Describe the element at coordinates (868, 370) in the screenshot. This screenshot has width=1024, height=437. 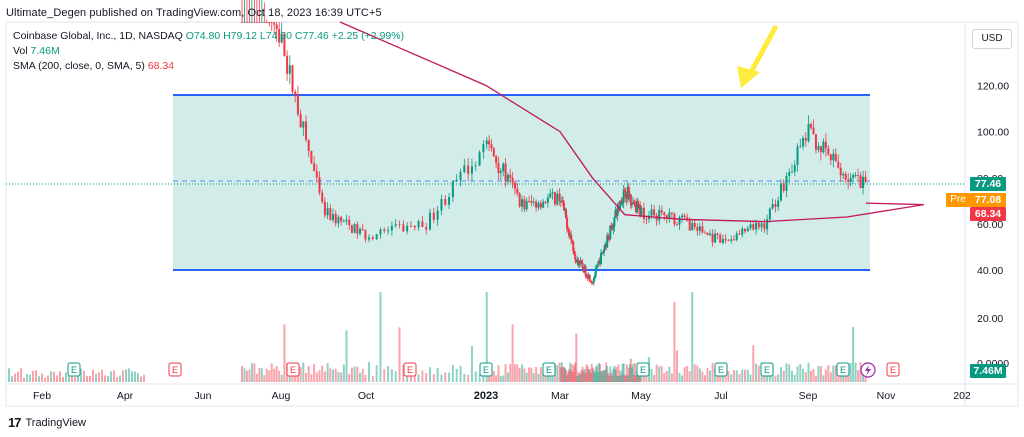
I see `event-lightning-icon` at that location.